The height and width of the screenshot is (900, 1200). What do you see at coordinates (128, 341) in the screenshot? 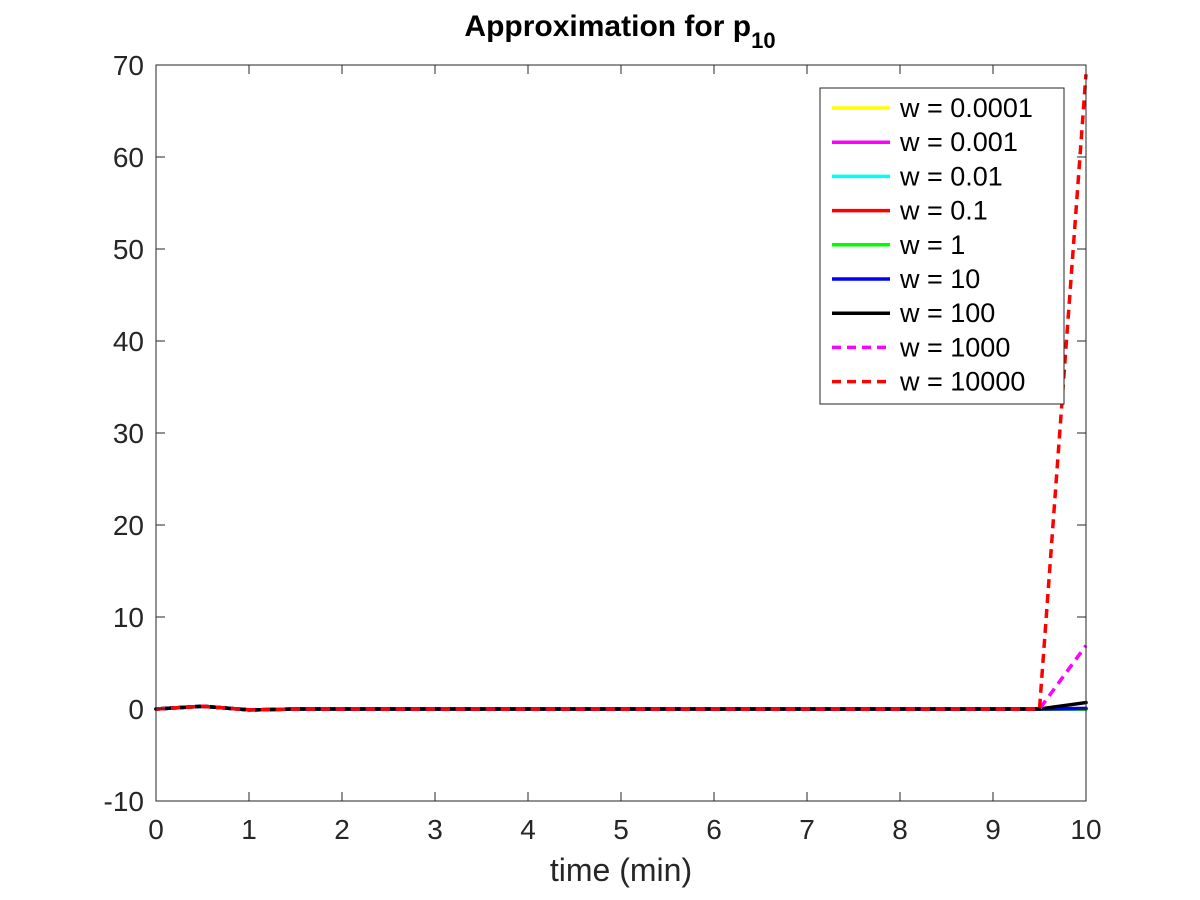
I see `y-tick-label: 40` at bounding box center [128, 341].